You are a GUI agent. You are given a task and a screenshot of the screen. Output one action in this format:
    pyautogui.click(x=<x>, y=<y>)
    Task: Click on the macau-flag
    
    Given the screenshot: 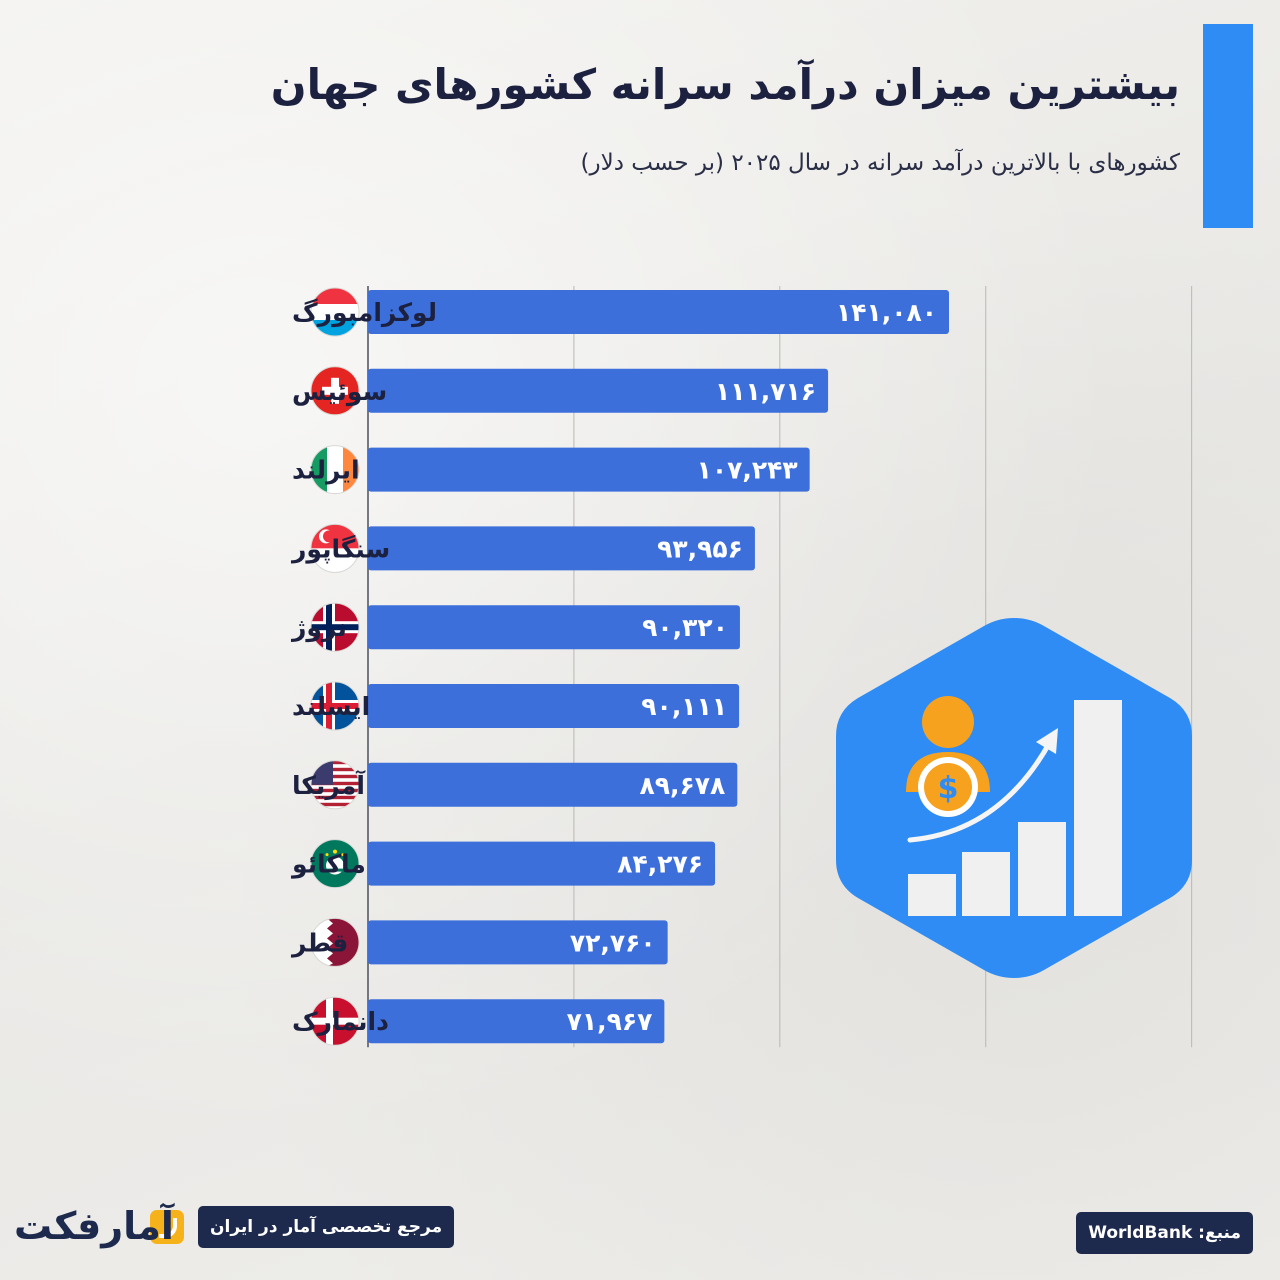 What is the action you would take?
    pyautogui.click(x=335, y=864)
    